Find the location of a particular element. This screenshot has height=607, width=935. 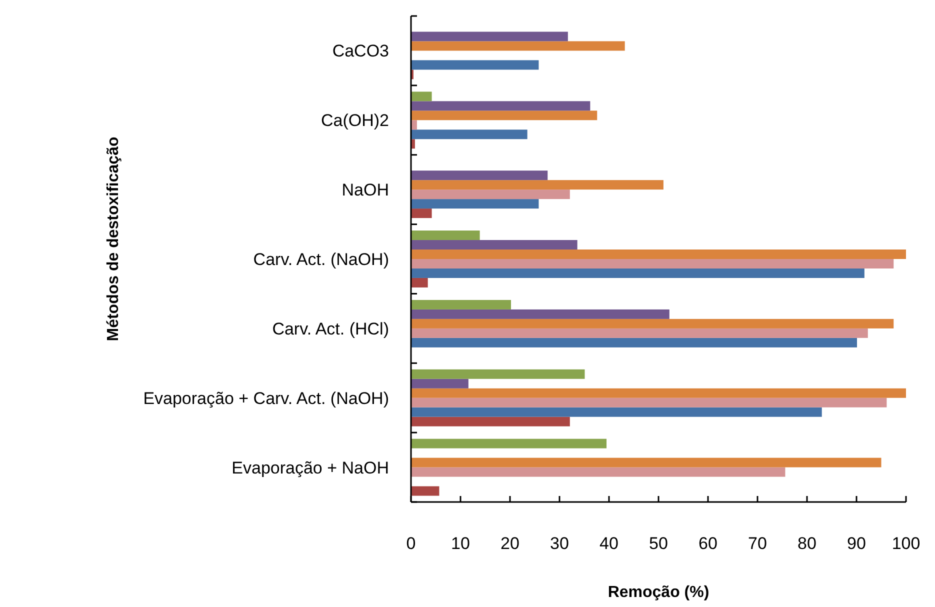

y-tick-label: CaCO3 is located at coordinates (360, 51).